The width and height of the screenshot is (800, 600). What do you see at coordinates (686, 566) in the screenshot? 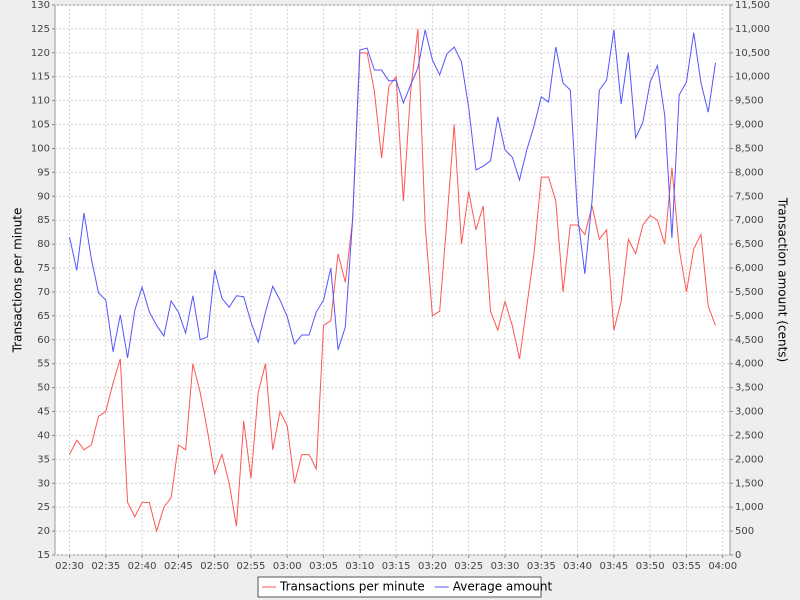
I see `x-tick-label: 03:55` at bounding box center [686, 566].